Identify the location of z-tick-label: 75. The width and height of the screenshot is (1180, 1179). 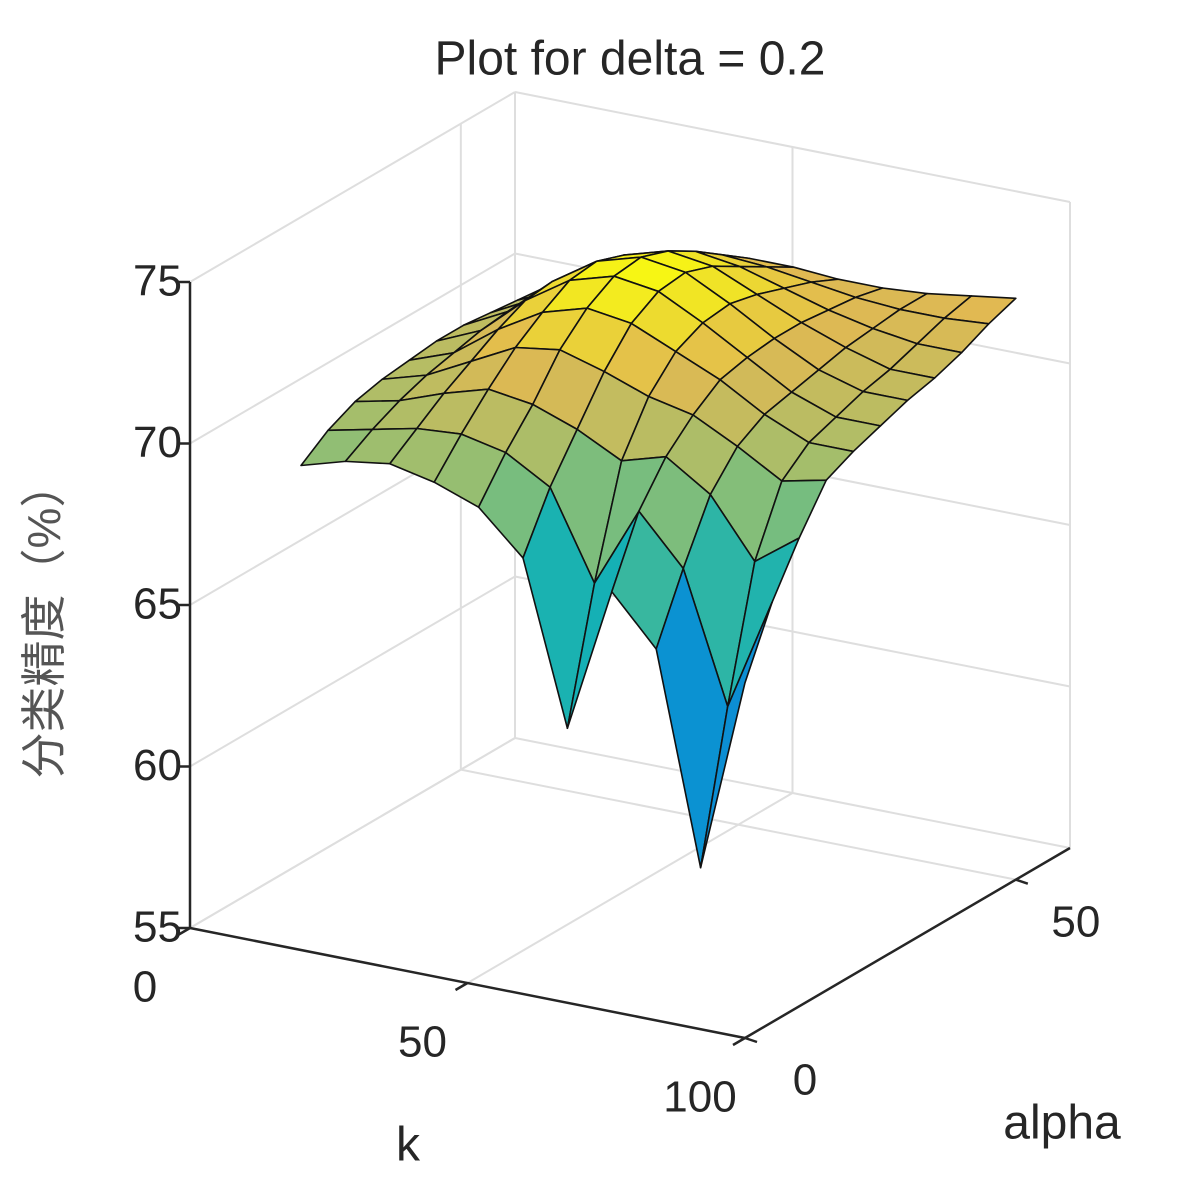
(157, 281).